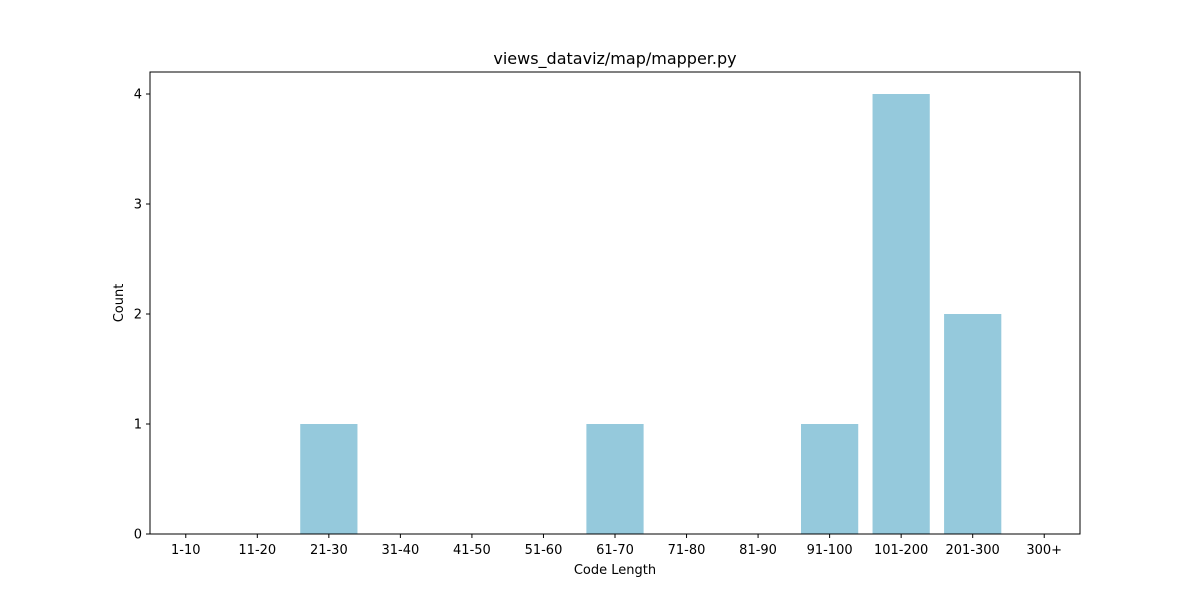  Describe the element at coordinates (830, 550) in the screenshot. I see `x-tick-label: 91-100` at that location.